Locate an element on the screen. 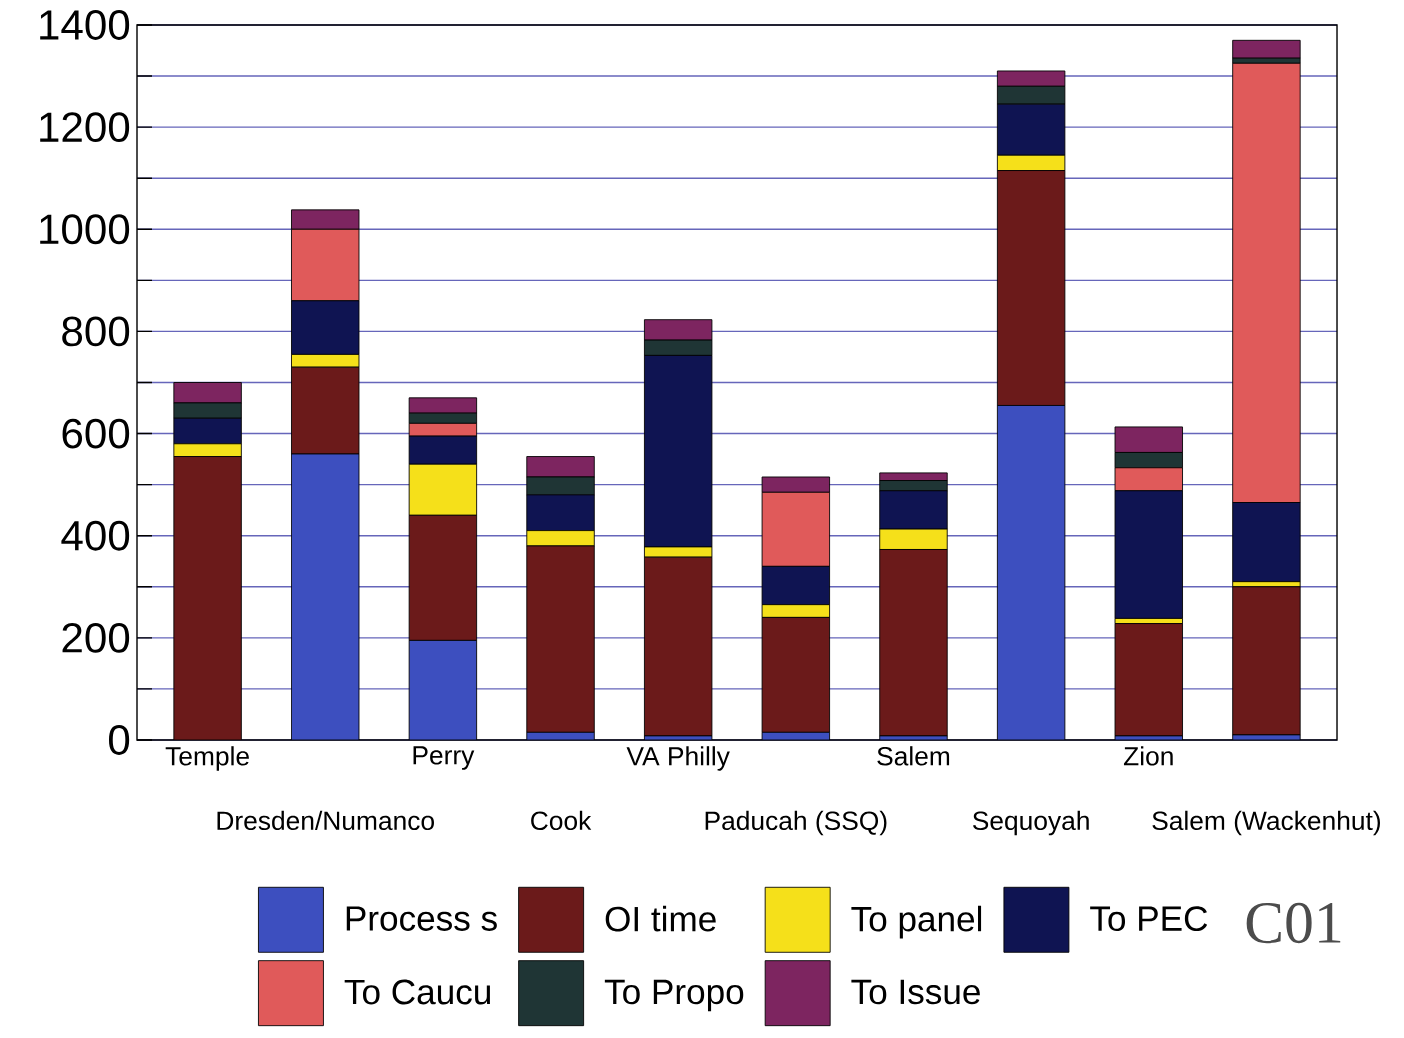  y-tick-label: 1400 is located at coordinates (85, 25).